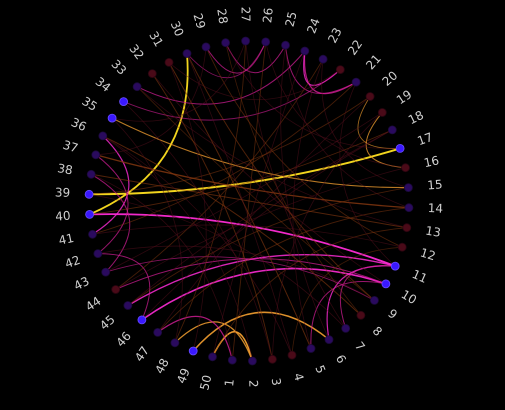 The width and height of the screenshot is (505, 410). What do you see at coordinates (82, 283) in the screenshot?
I see `node-label-43: 43` at bounding box center [82, 283].